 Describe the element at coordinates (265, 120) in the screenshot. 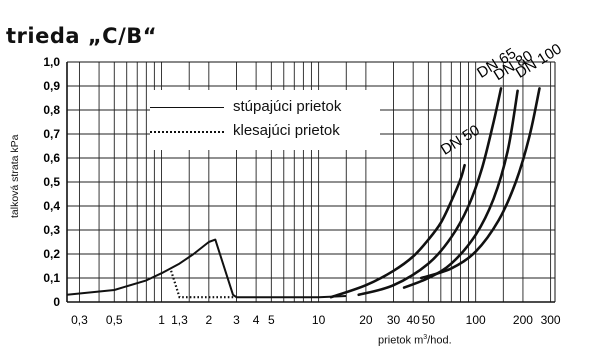

I see `legend: stúpajúci prietok klesajúci prietok` at that location.